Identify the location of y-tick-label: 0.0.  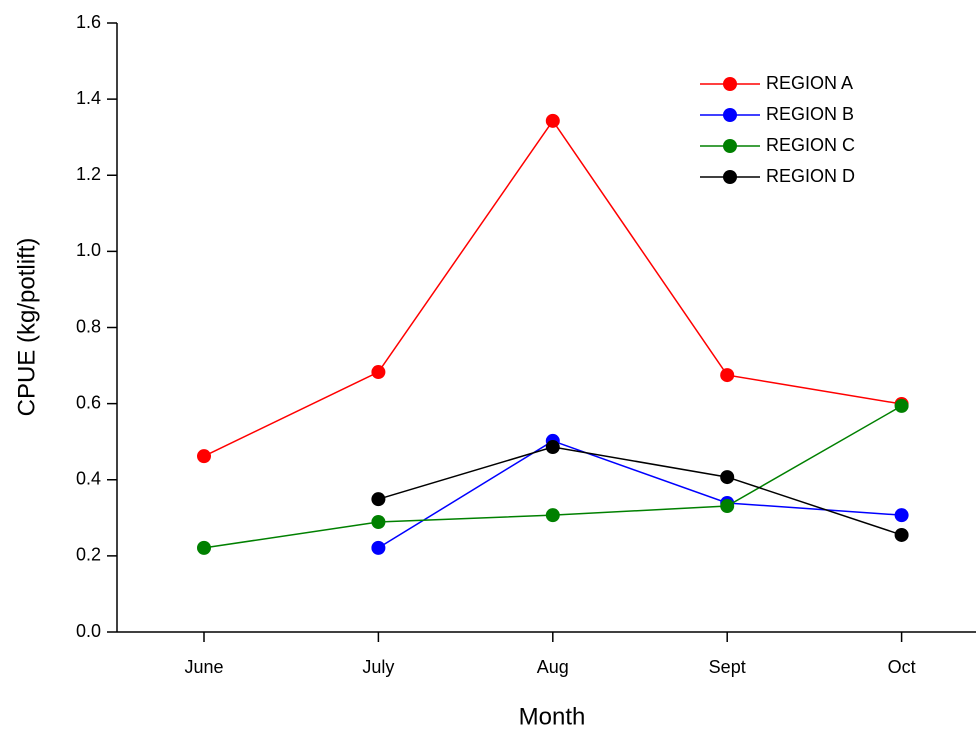
(88, 631).